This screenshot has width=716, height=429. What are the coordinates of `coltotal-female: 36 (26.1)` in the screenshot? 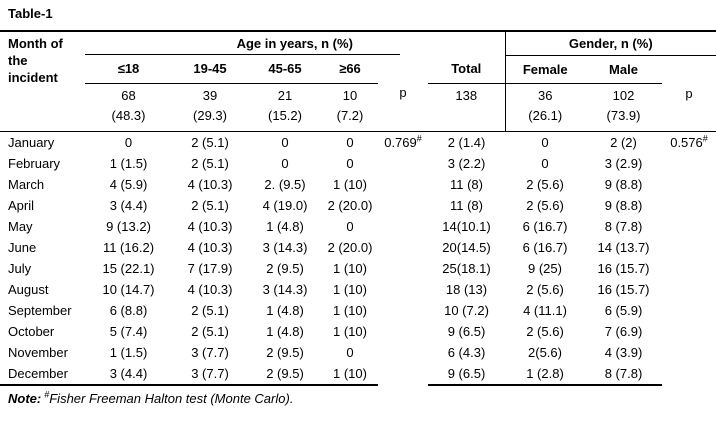 It's located at (544, 107).